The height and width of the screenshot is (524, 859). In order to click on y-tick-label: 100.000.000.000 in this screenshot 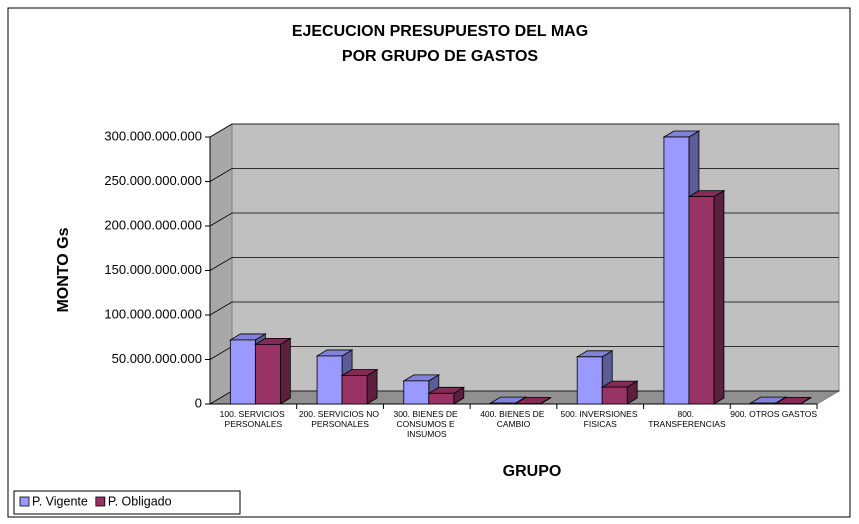, I will do `click(153, 313)`.